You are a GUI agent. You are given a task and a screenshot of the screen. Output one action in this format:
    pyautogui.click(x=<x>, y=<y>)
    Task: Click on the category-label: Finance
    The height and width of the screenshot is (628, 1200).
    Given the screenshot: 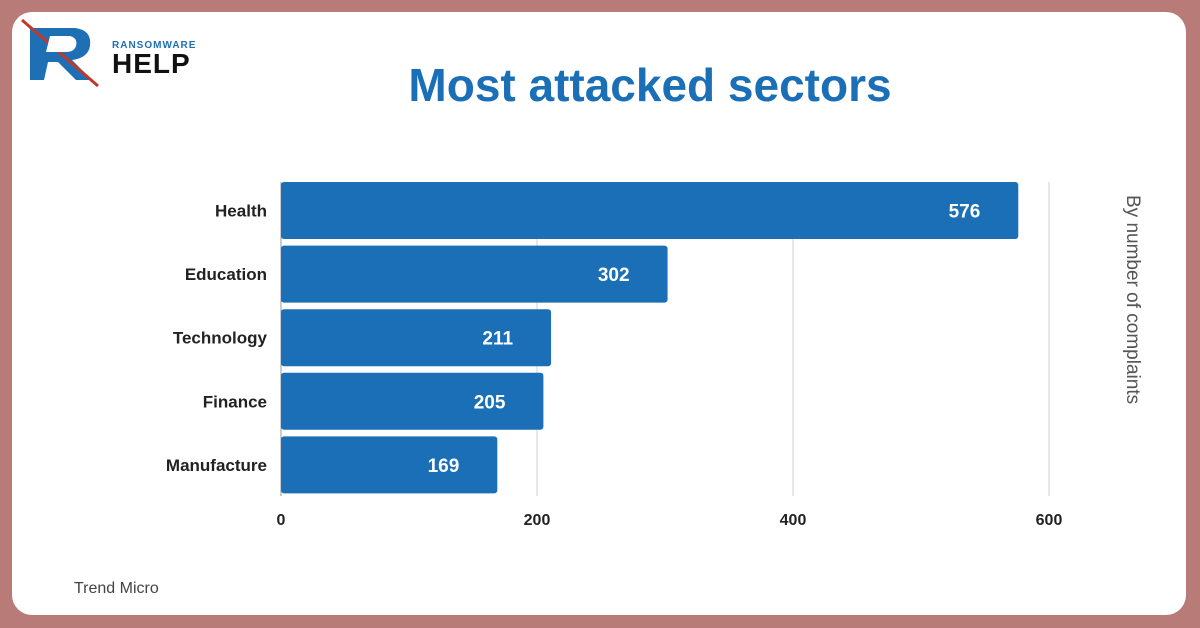 What is the action you would take?
    pyautogui.click(x=235, y=401)
    